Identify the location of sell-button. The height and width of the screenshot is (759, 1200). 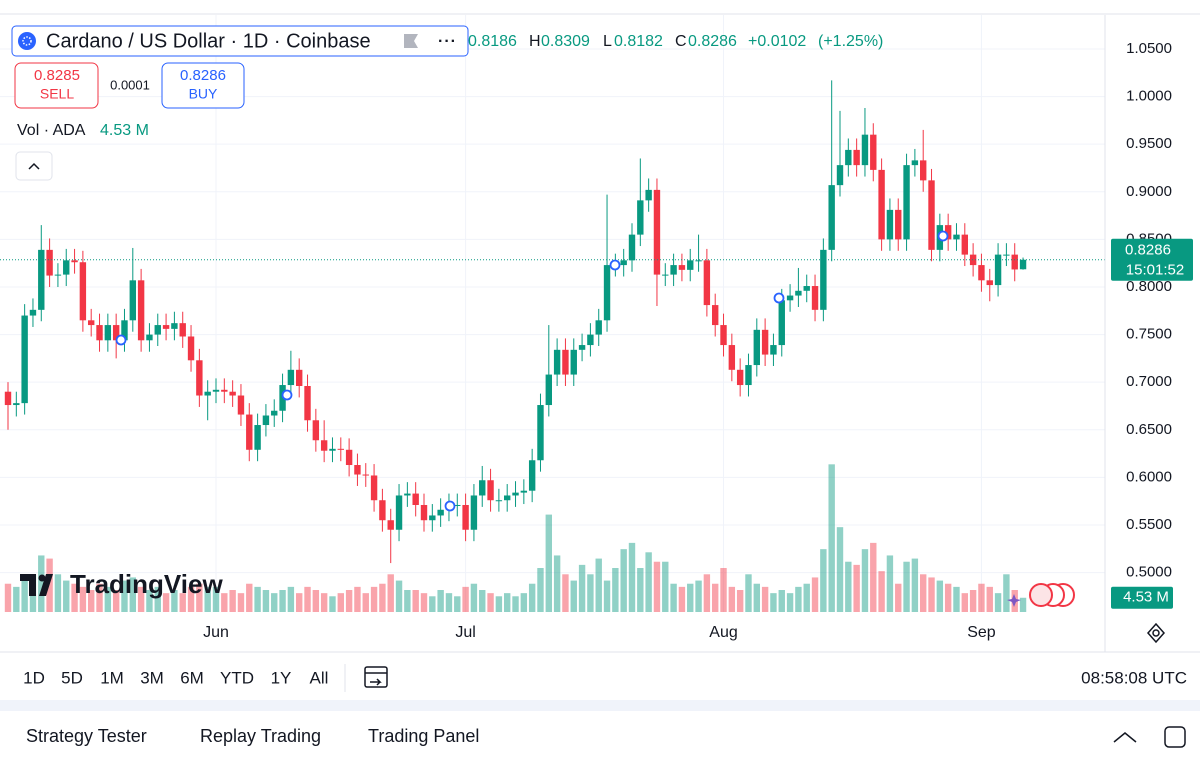
(56, 85).